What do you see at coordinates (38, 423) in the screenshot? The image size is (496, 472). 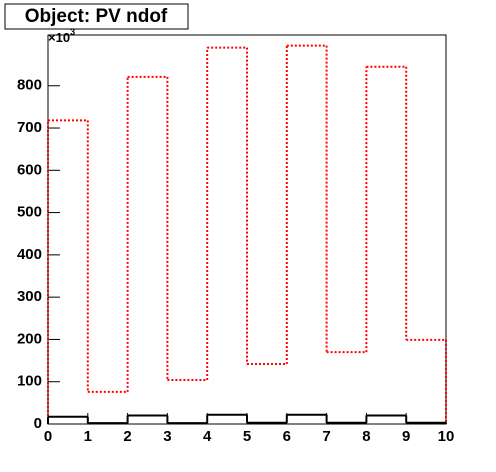 I see `y-tick-label: 0` at bounding box center [38, 423].